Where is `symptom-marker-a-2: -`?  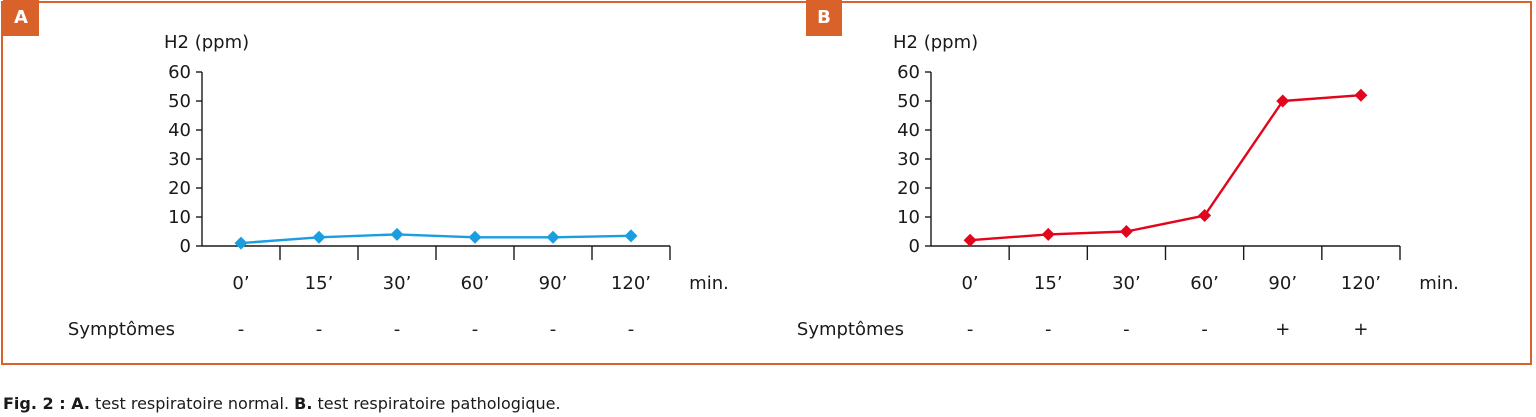
symptom-marker-a-2: - is located at coordinates (397, 329).